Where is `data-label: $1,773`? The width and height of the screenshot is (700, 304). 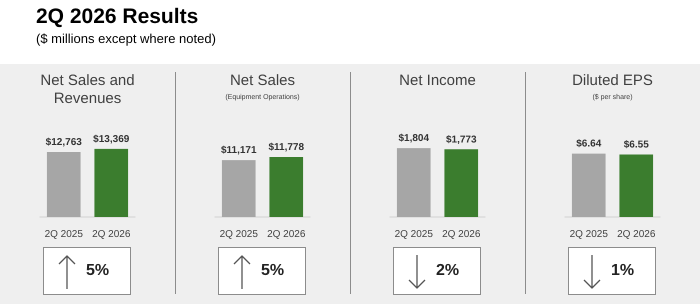
data-label: $1,773 is located at coordinates (461, 140).